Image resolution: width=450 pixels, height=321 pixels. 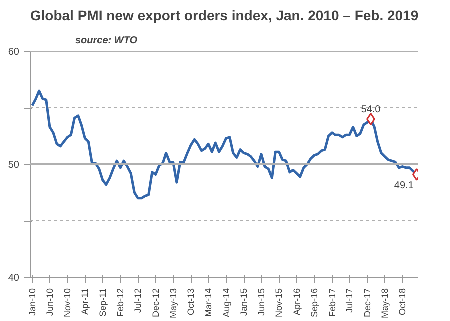 I want to click on annotation: 54.0, so click(x=371, y=110).